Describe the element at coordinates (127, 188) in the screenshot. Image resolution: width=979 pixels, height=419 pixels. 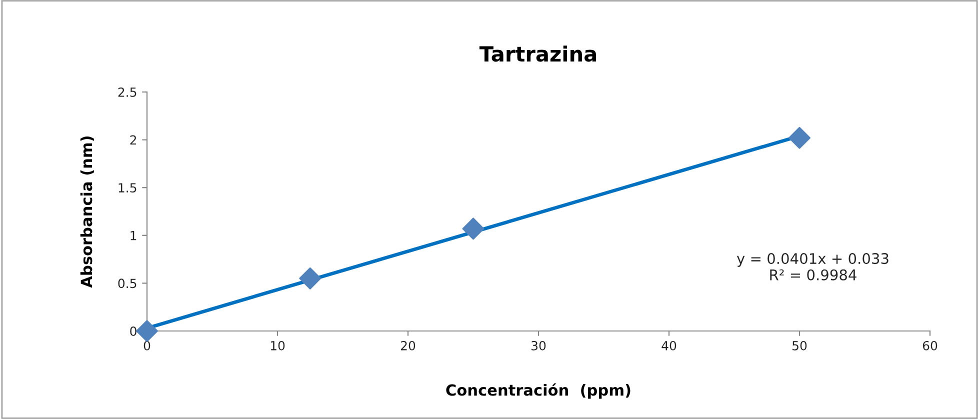
I see `y-tick-label: 1.5` at that location.